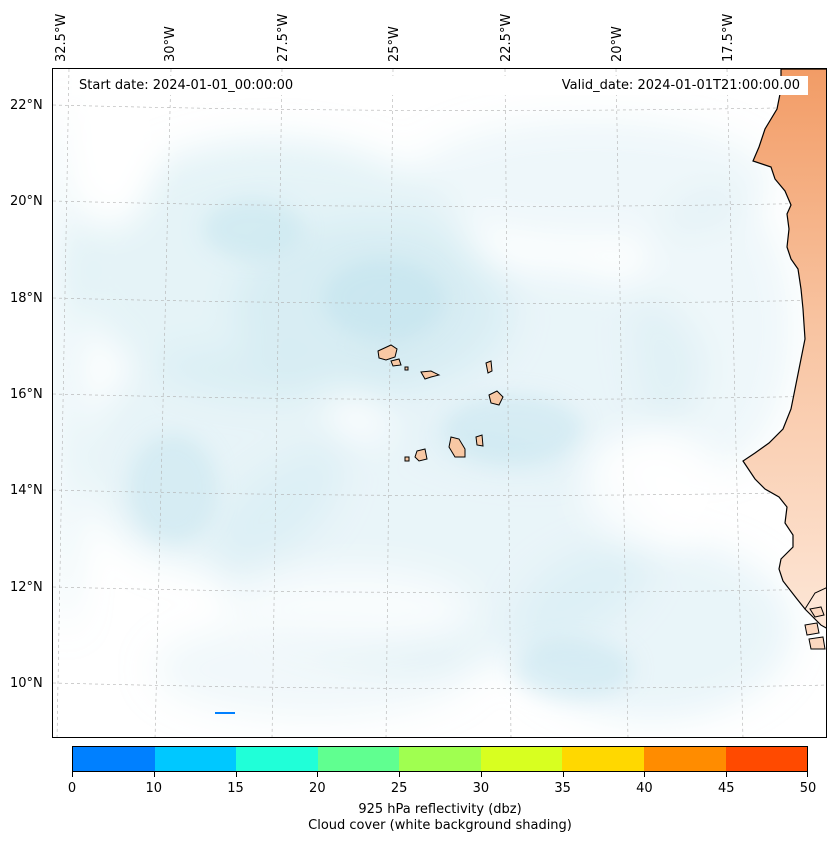  Describe the element at coordinates (617, 44) in the screenshot. I see `lon-label-20w: 20°W` at that location.